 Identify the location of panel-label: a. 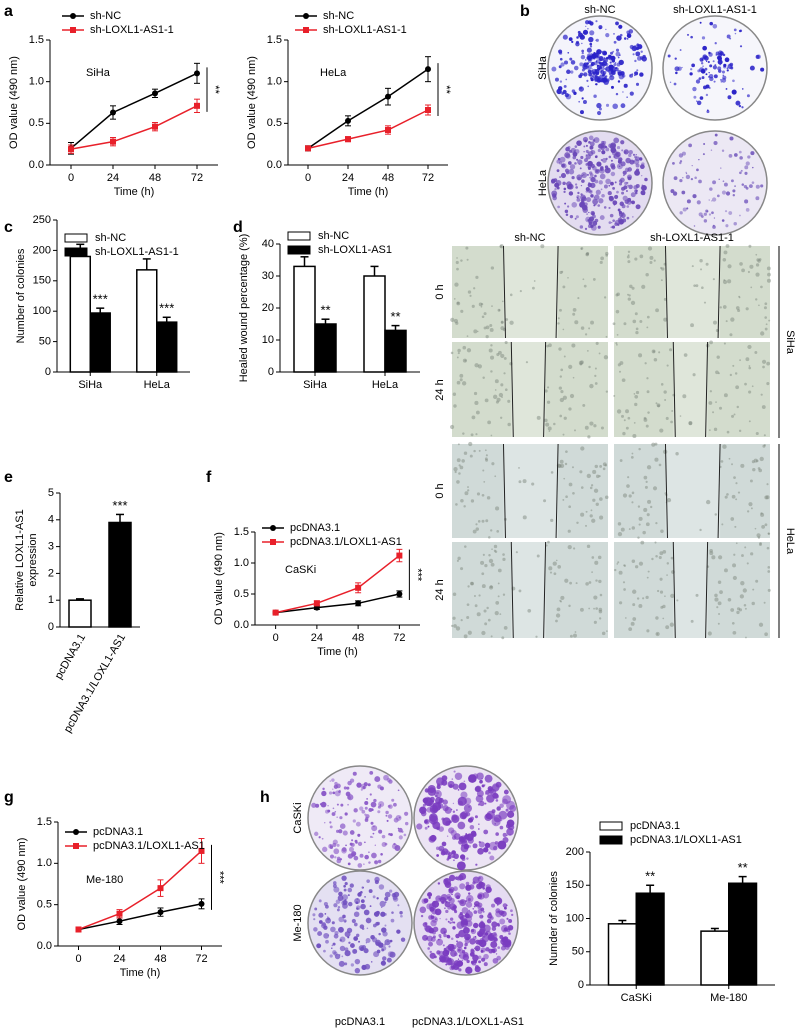
(8, 11).